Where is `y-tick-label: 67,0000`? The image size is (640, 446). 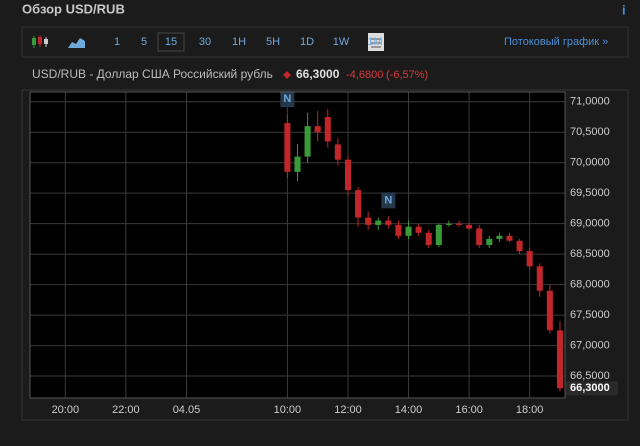 y-tick-label: 67,0000 is located at coordinates (590, 345).